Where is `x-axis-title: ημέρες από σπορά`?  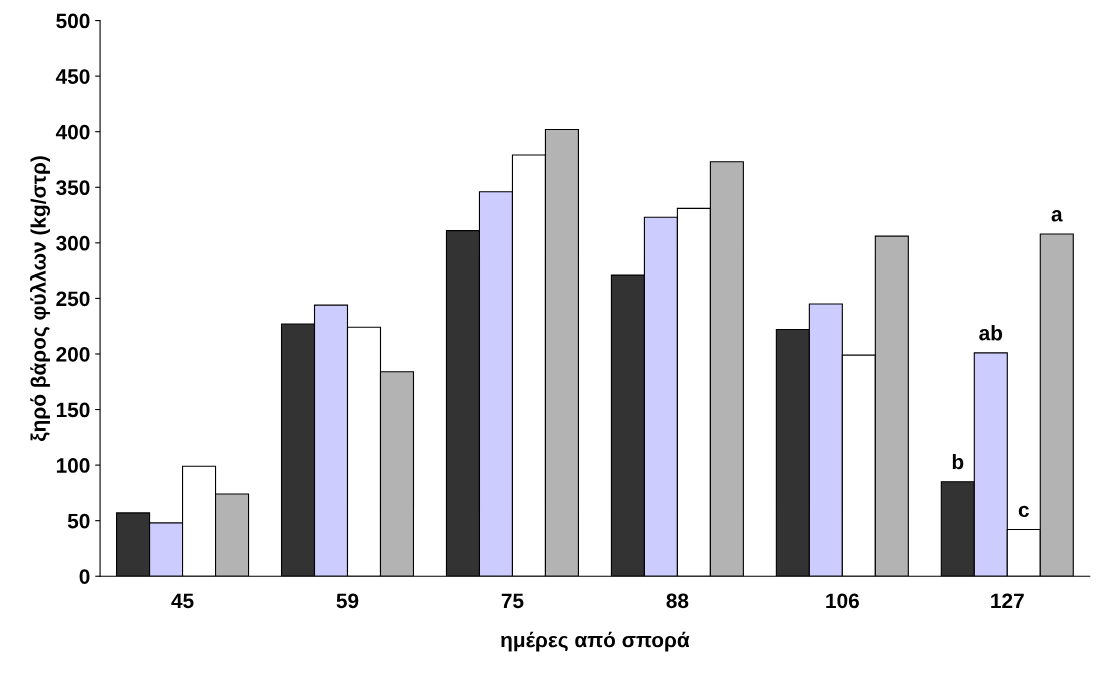
x-axis-title: ημέρες από σπορά is located at coordinates (595, 641).